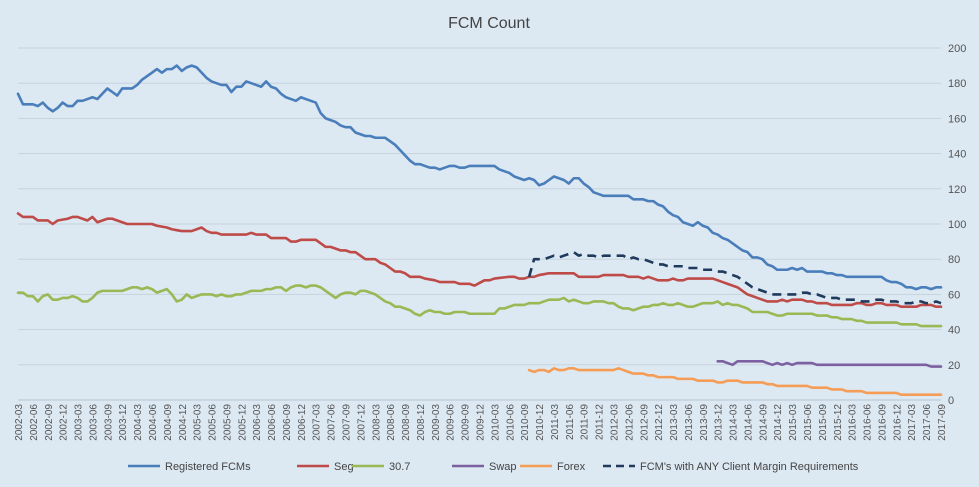 The width and height of the screenshot is (979, 487). What do you see at coordinates (153, 422) in the screenshot?
I see `x-tick-label: 2004-06` at bounding box center [153, 422].